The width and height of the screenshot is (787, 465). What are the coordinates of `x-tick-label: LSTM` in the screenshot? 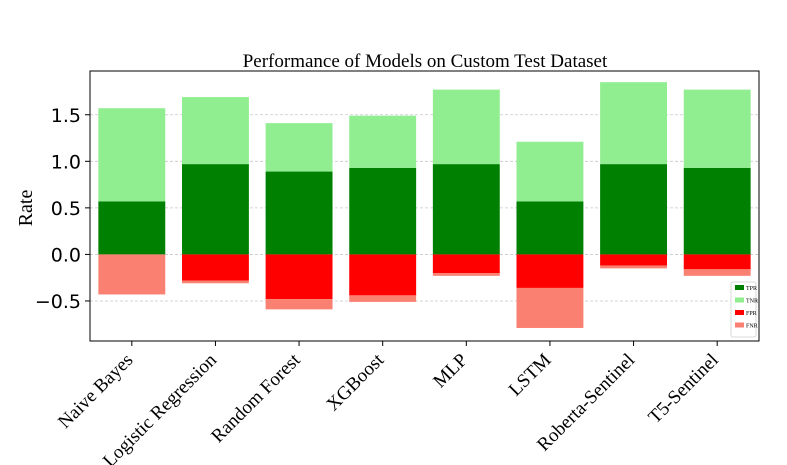 It's located at (530, 375).